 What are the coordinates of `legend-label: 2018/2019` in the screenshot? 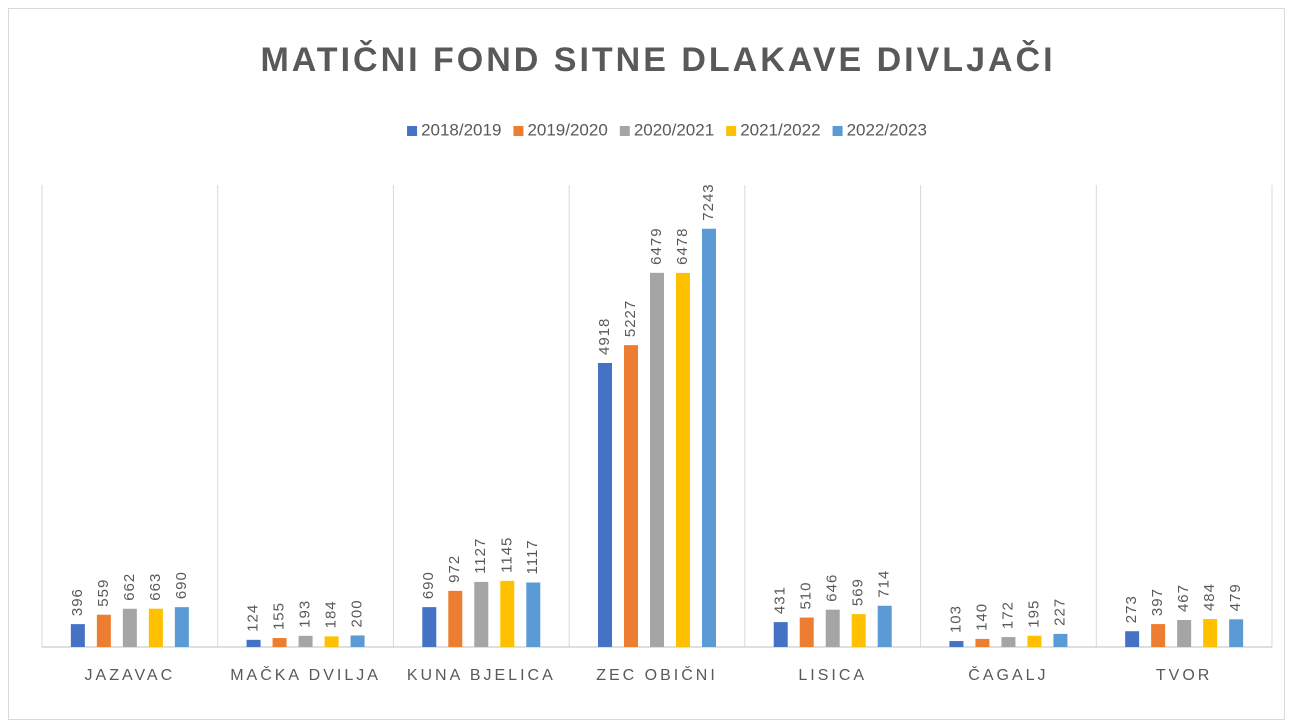 It's located at (461, 129).